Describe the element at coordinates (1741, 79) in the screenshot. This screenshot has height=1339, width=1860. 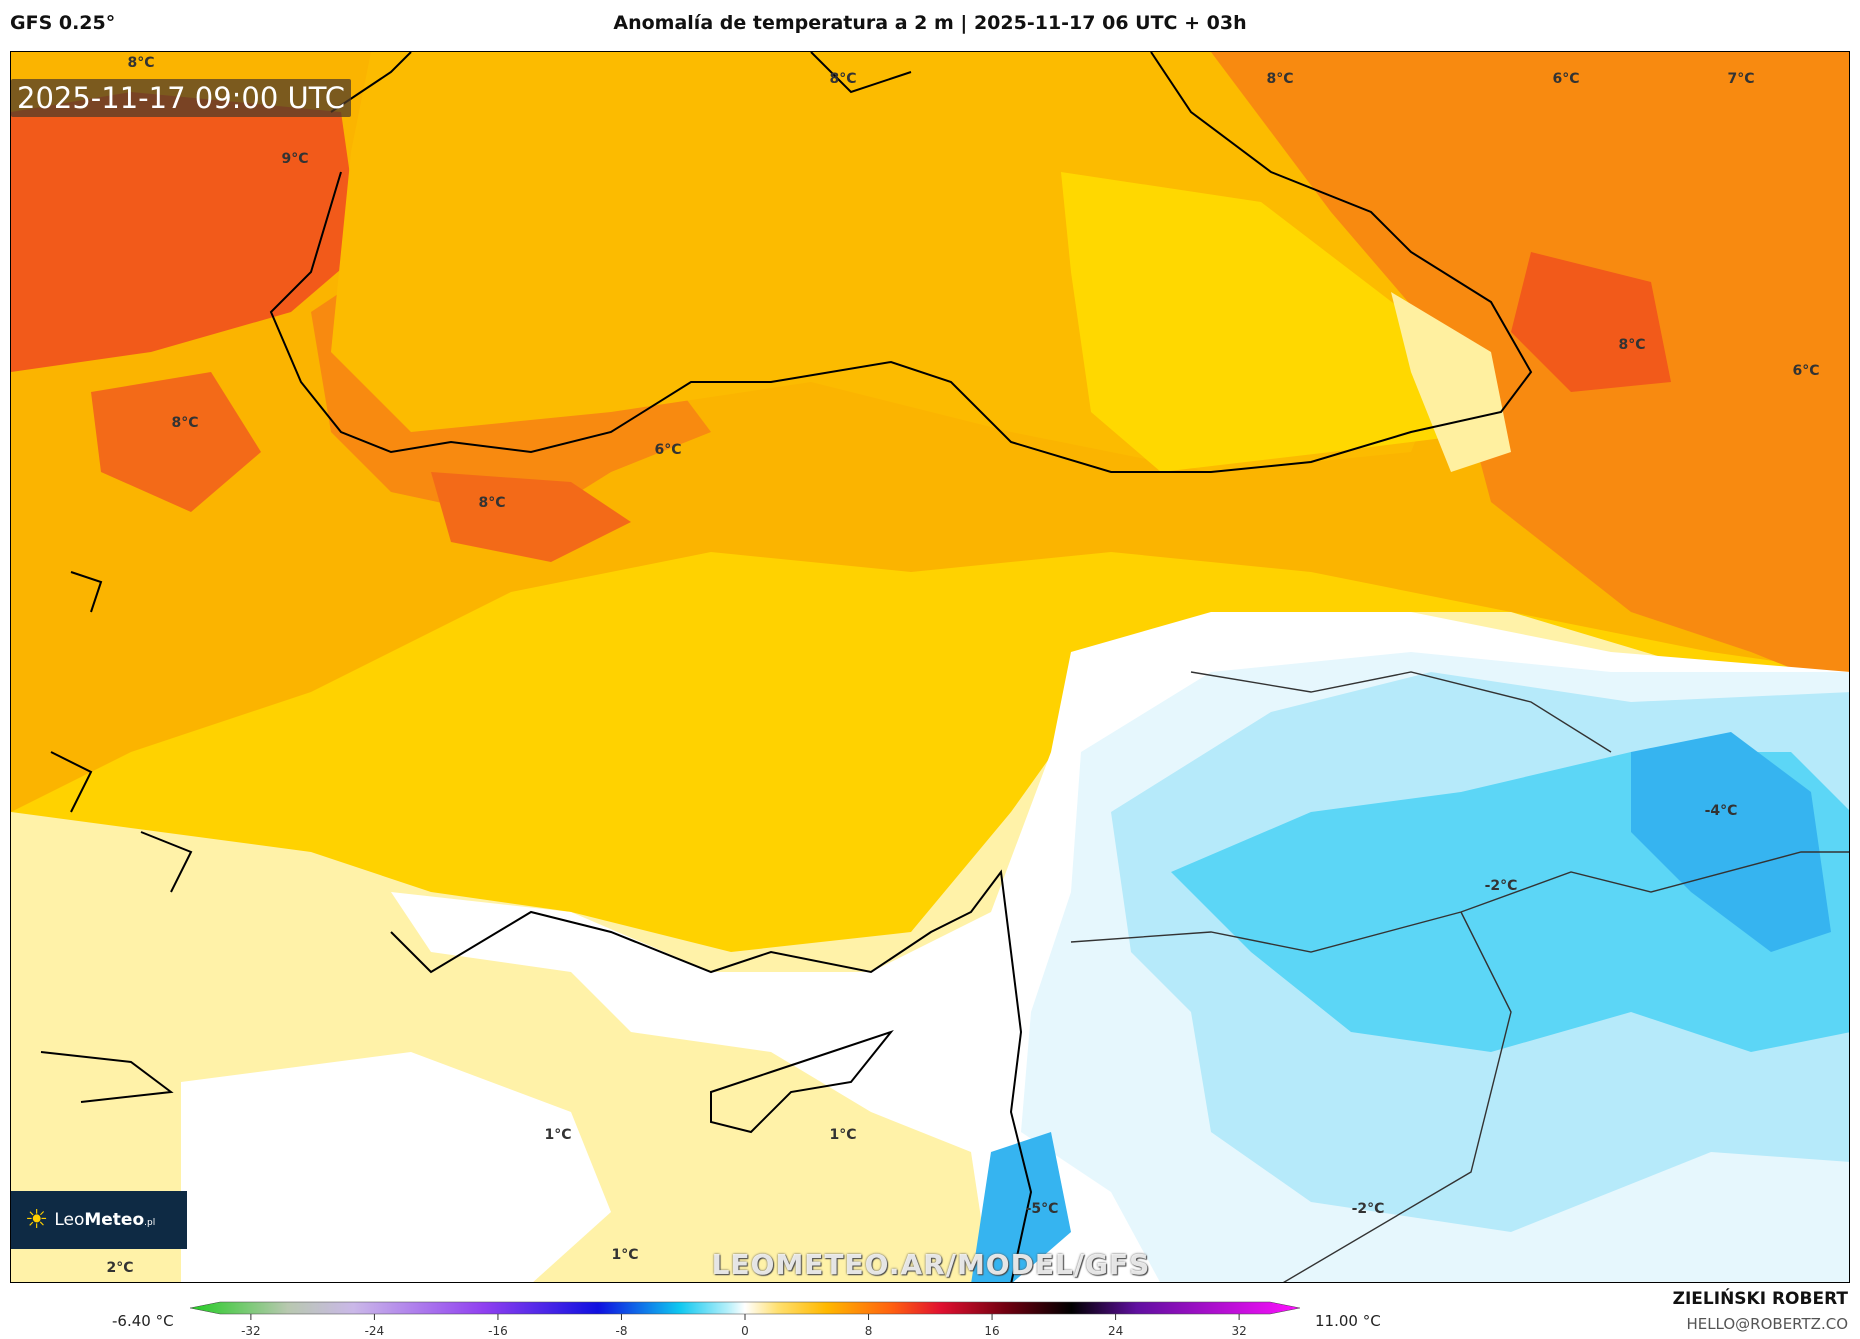
I see `contour-label: 7°C` at that location.